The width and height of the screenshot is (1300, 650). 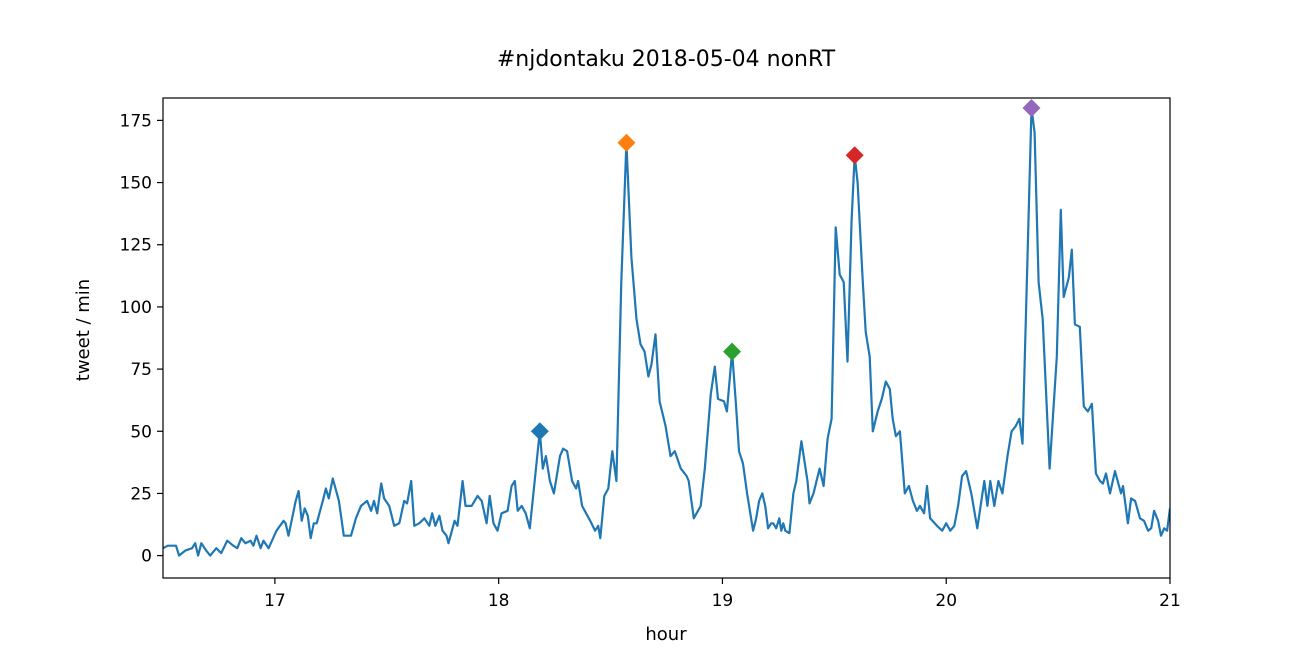 What do you see at coordinates (141, 494) in the screenshot?
I see `y-tick-label: 25` at bounding box center [141, 494].